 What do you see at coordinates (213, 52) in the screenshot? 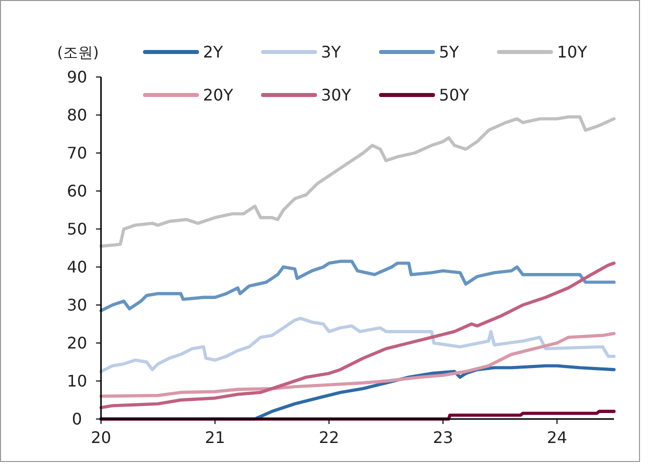
I see `legend-label: 2Y` at bounding box center [213, 52].